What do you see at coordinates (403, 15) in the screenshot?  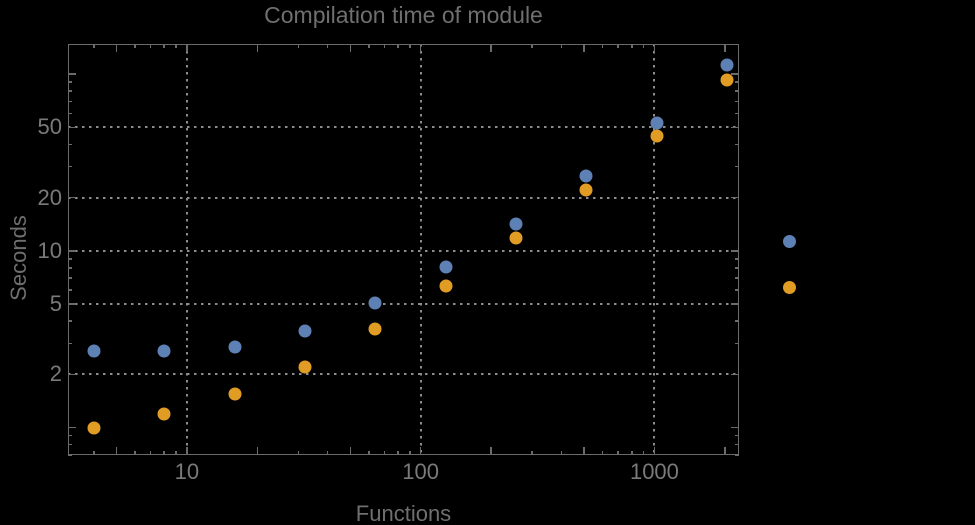 I see `chart-title: Compilation time of module` at bounding box center [403, 15].